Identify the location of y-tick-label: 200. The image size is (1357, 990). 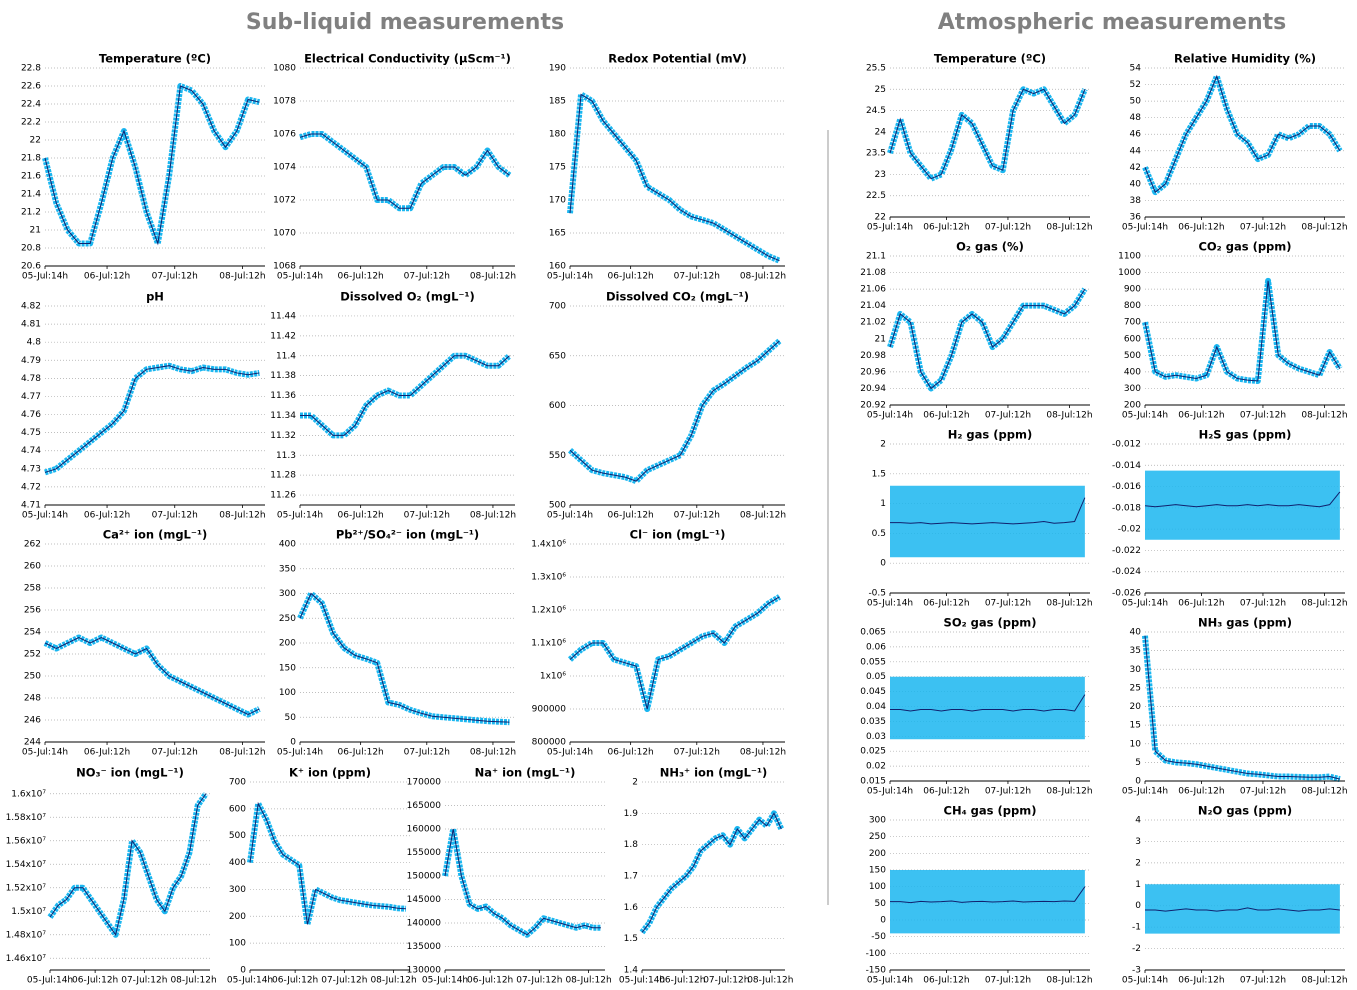
(237, 917).